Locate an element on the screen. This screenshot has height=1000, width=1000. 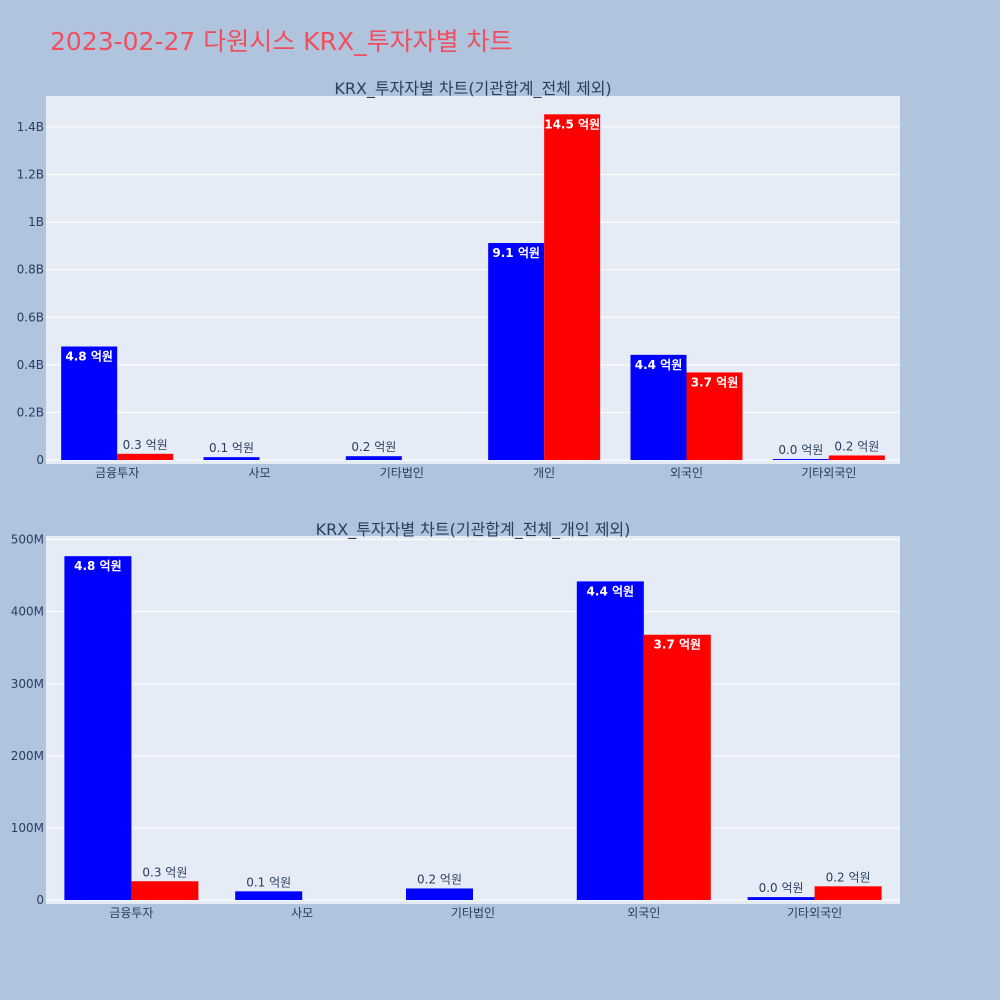
chart-title-2: KRX_투자자별 차트(기관합계_전체_개인 제외) is located at coordinates (473, 530).